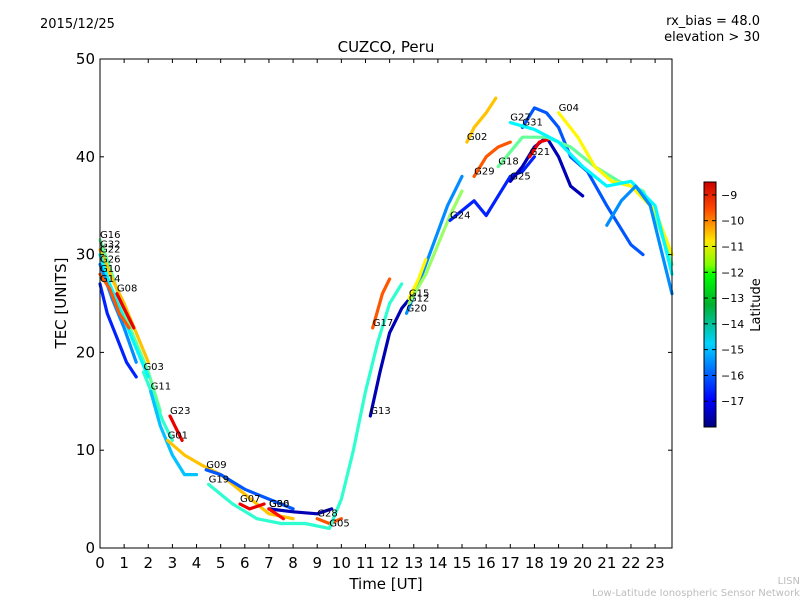 Image resolution: width=800 pixels, height=600 pixels. I want to click on x-tick-label: 18, so click(534, 563).